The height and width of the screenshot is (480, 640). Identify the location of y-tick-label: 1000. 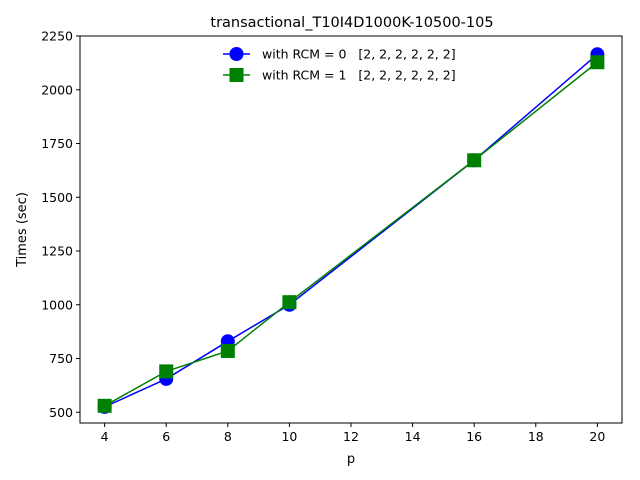
(57, 304).